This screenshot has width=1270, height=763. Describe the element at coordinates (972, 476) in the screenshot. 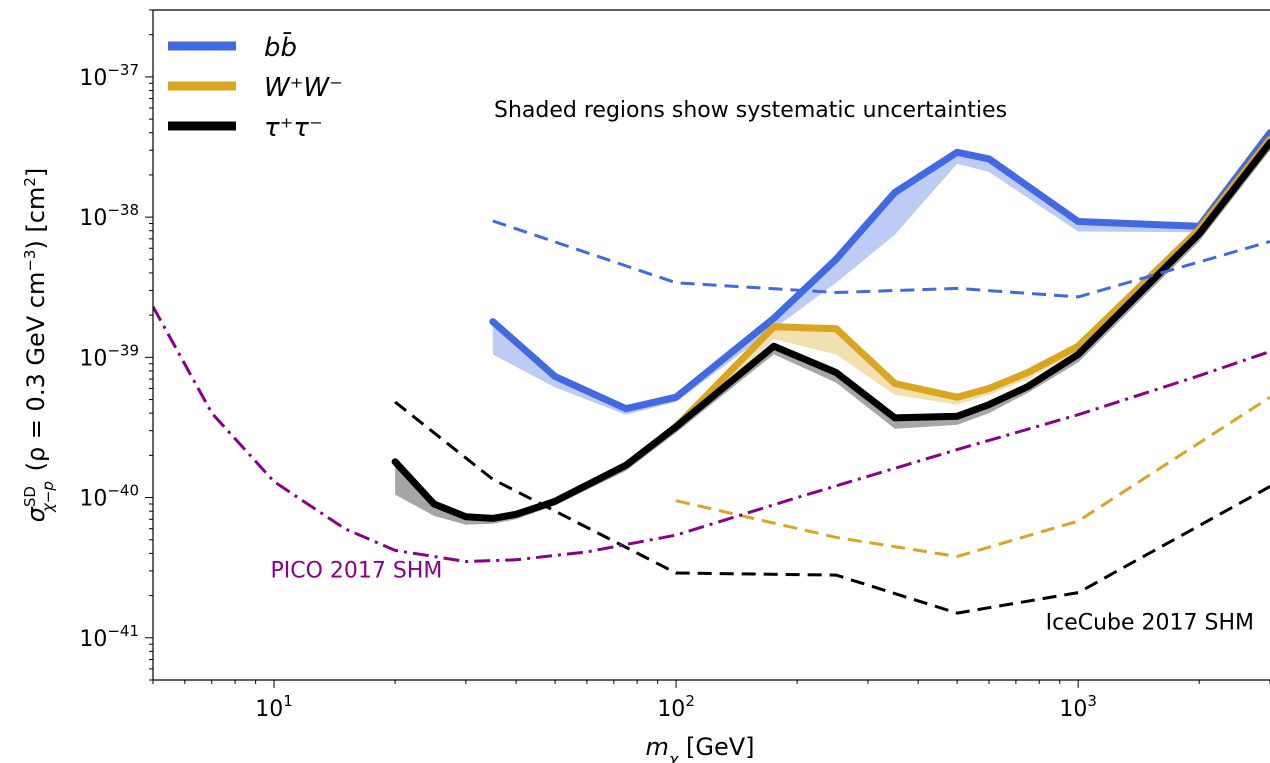

I see `series-line-icecube-ww-dashed` at that location.